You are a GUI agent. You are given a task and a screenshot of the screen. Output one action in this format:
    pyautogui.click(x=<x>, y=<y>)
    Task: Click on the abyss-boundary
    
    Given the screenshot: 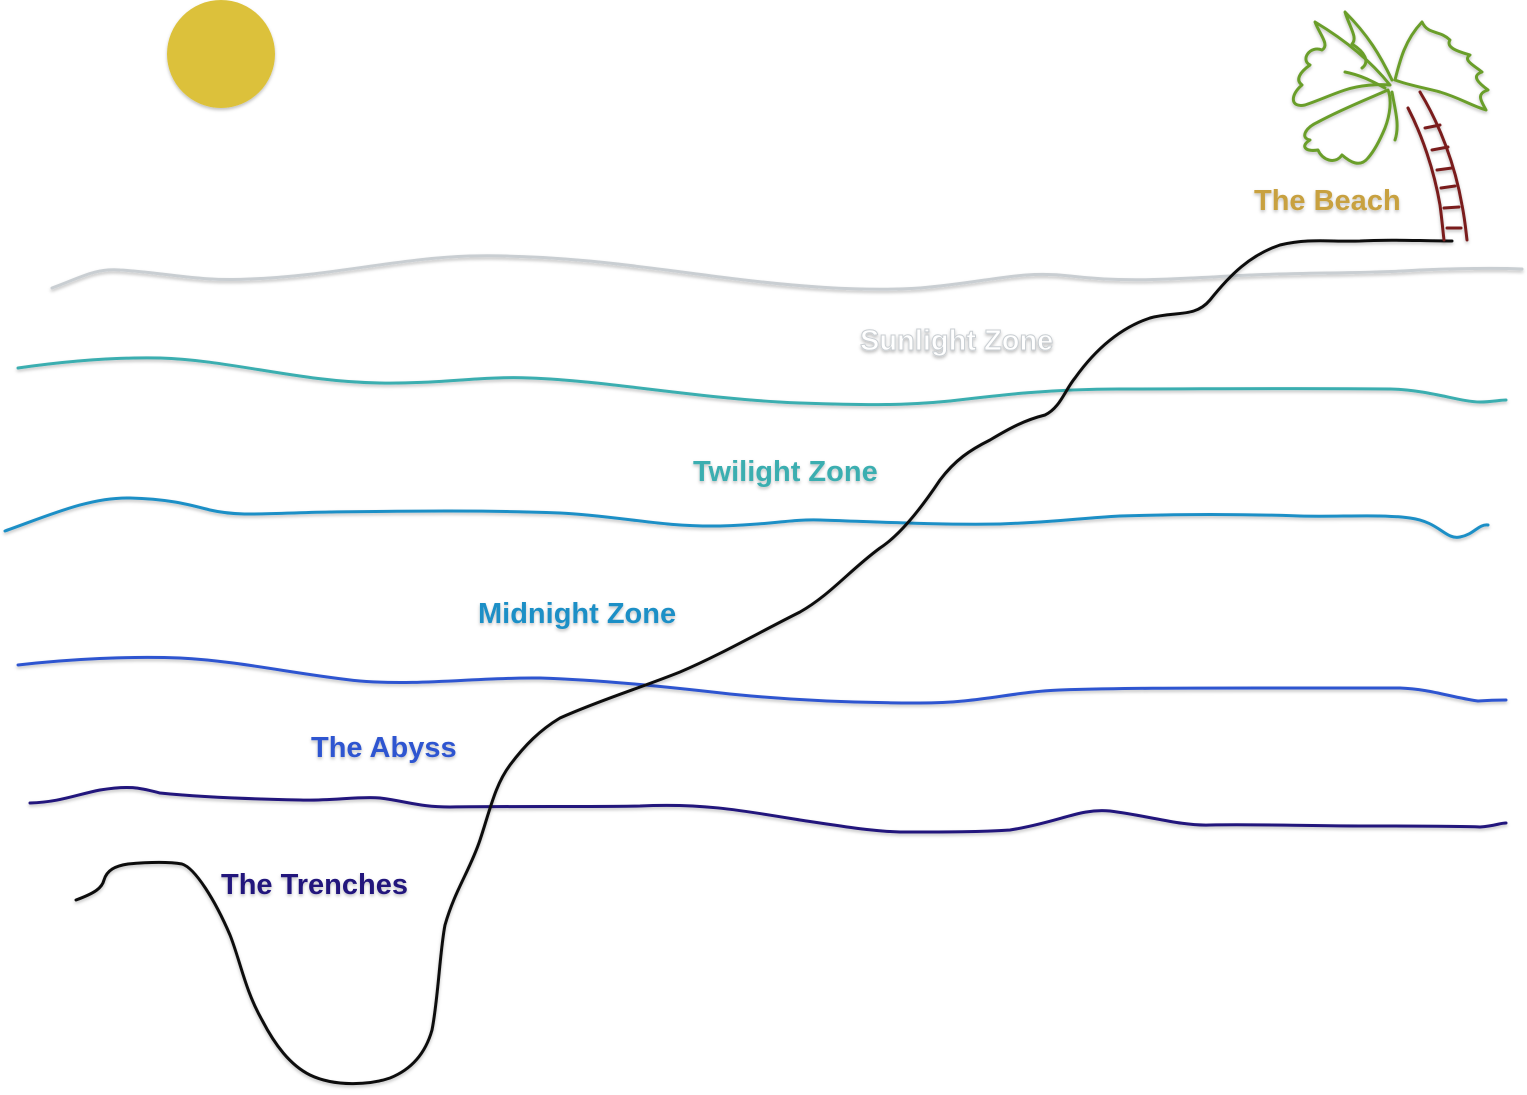 What is the action you would take?
    pyautogui.click(x=762, y=680)
    